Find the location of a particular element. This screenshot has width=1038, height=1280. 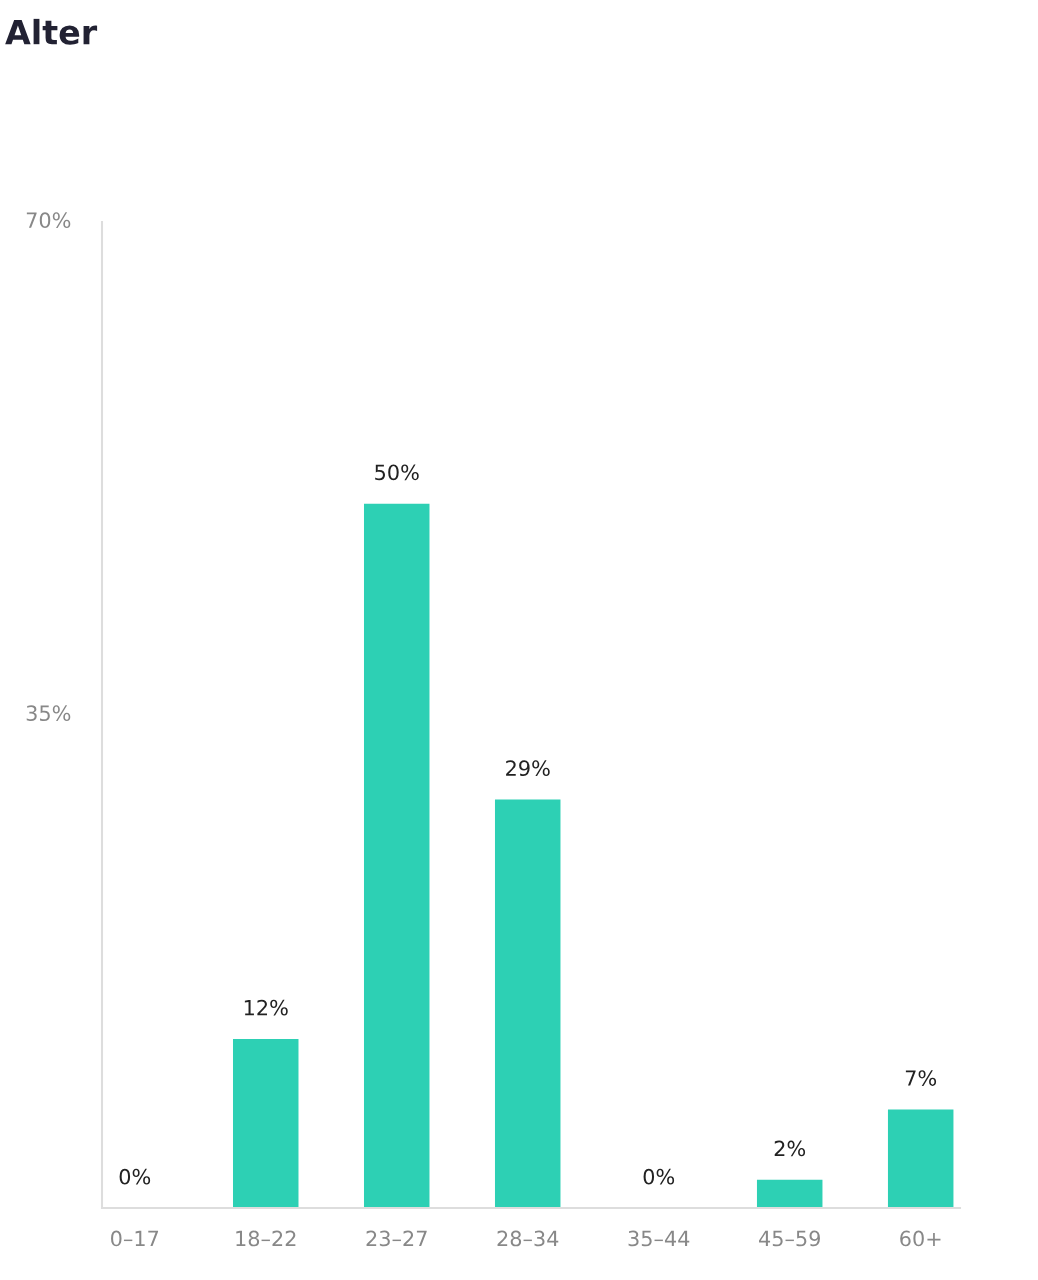

chart-title: Alter is located at coordinates (51, 31).